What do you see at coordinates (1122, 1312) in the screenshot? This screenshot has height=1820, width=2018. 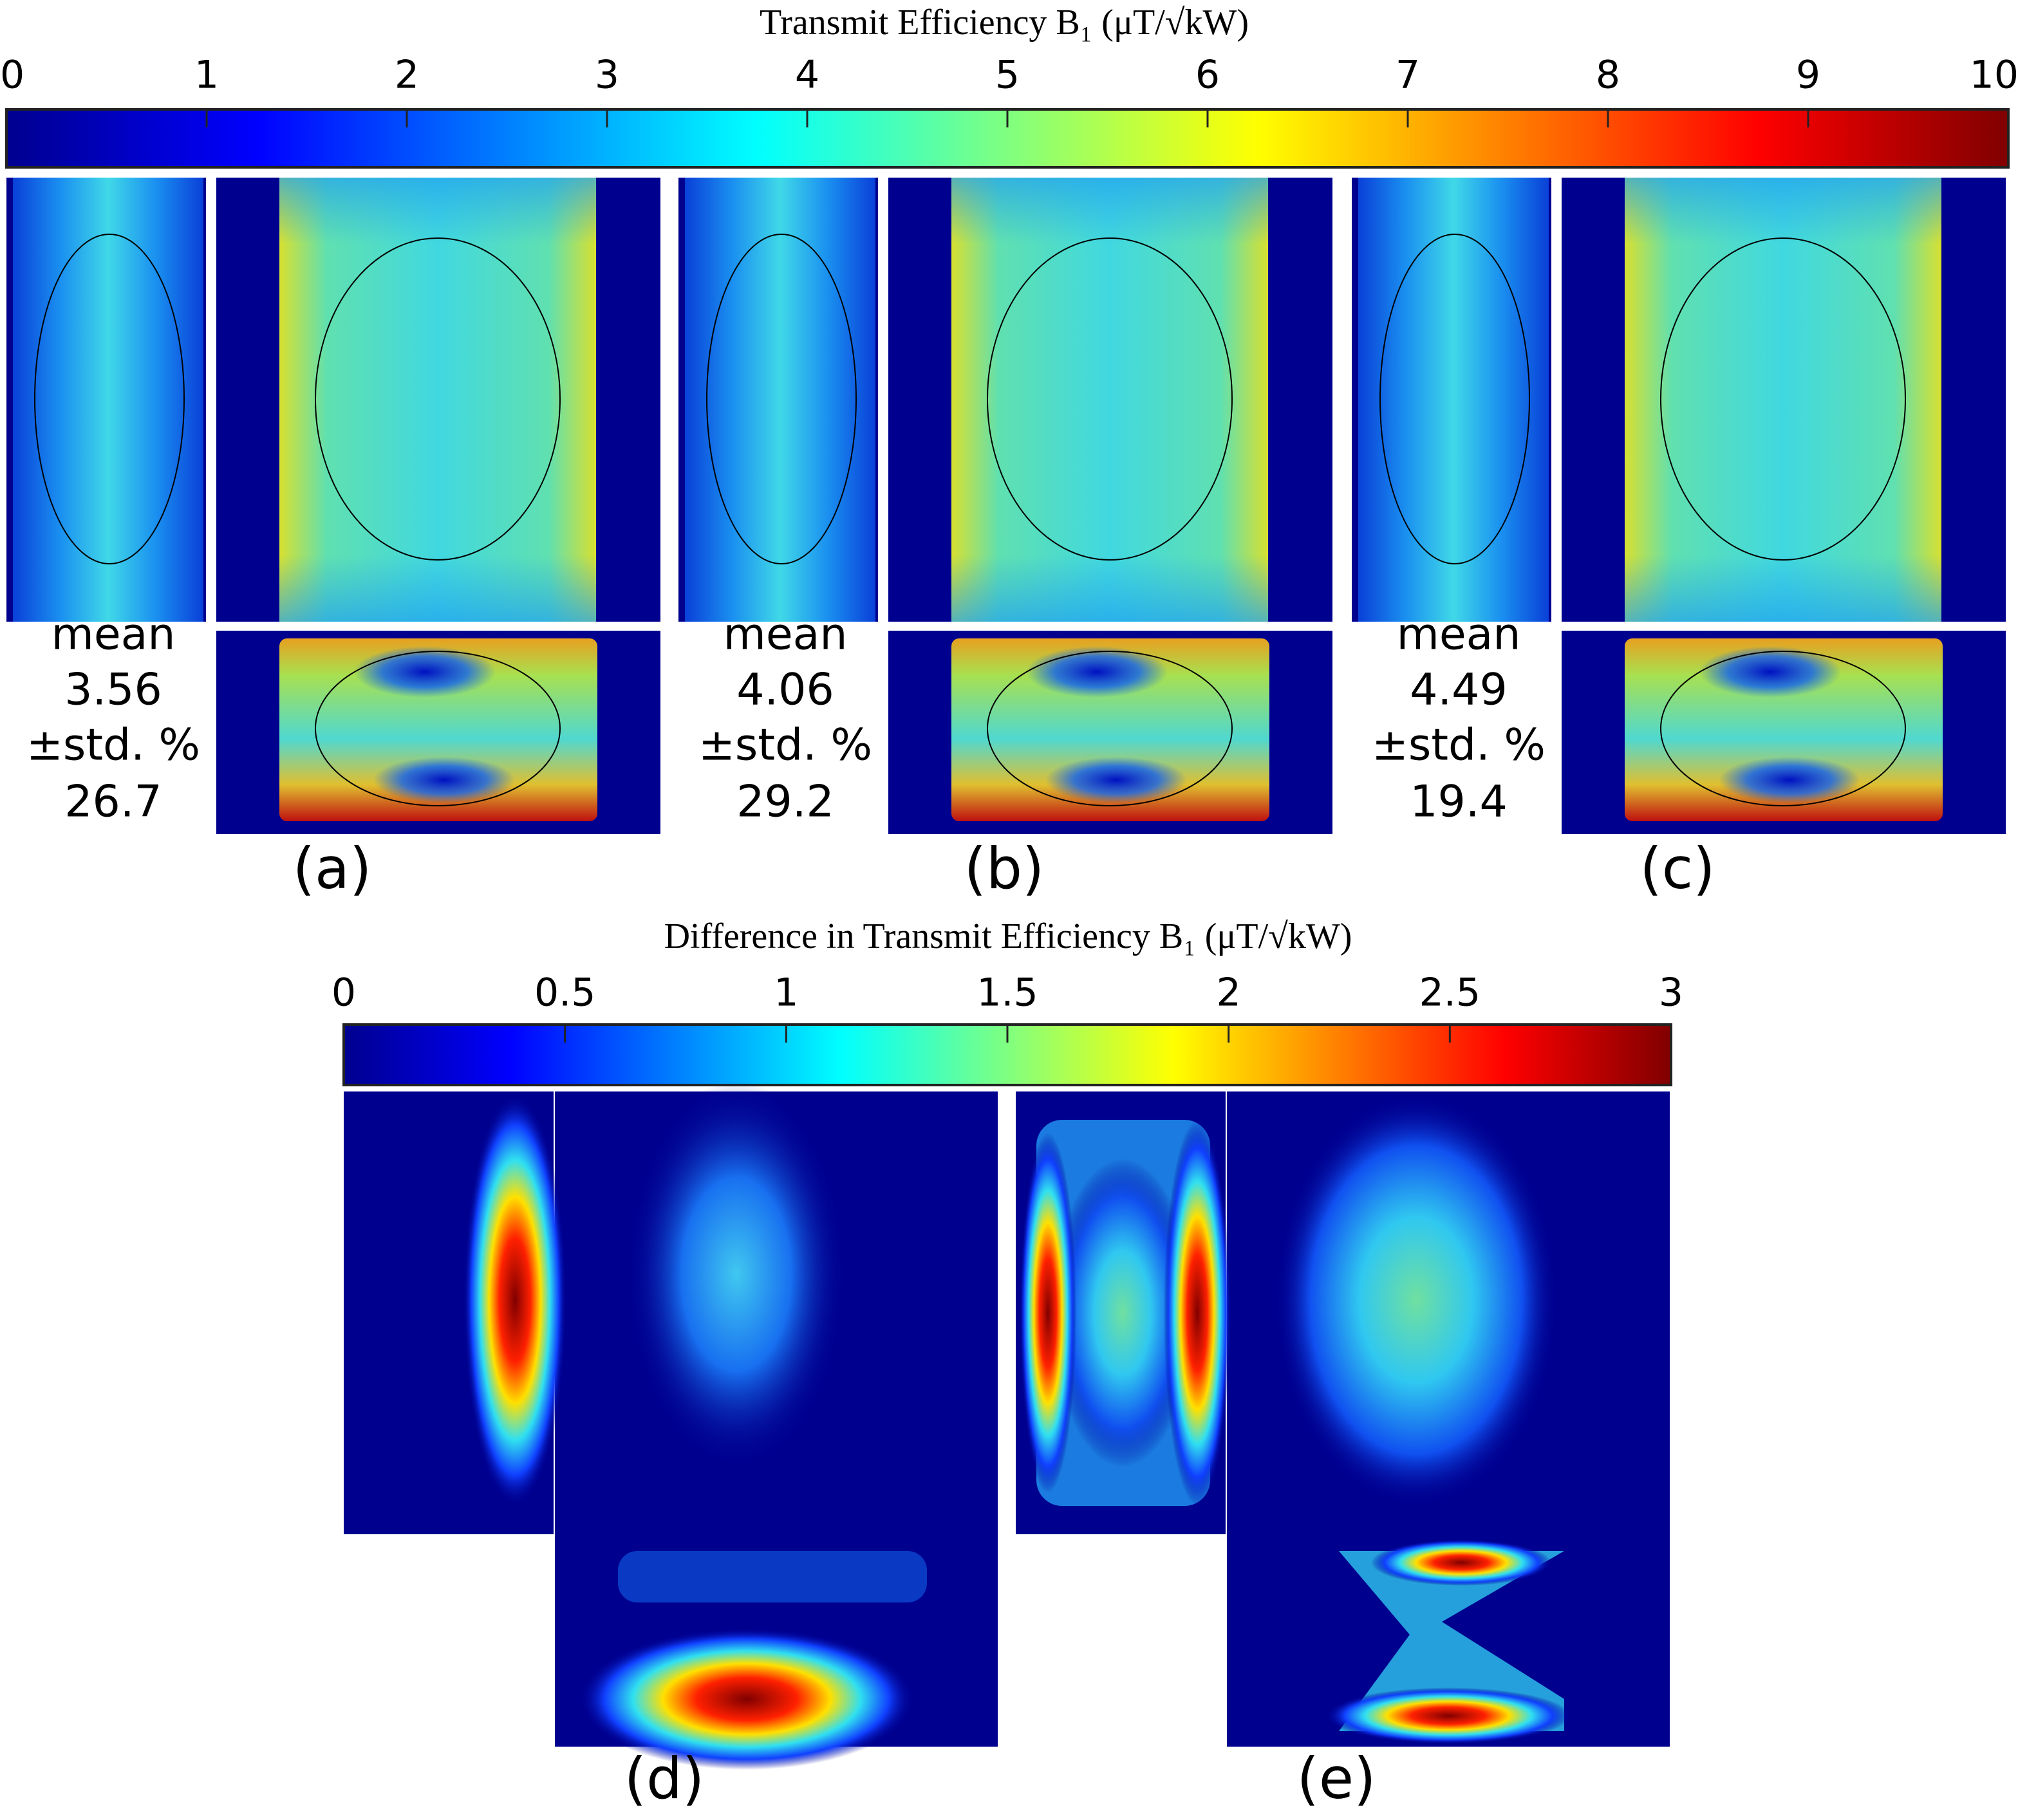 I see `sagittal-center` at bounding box center [1122, 1312].